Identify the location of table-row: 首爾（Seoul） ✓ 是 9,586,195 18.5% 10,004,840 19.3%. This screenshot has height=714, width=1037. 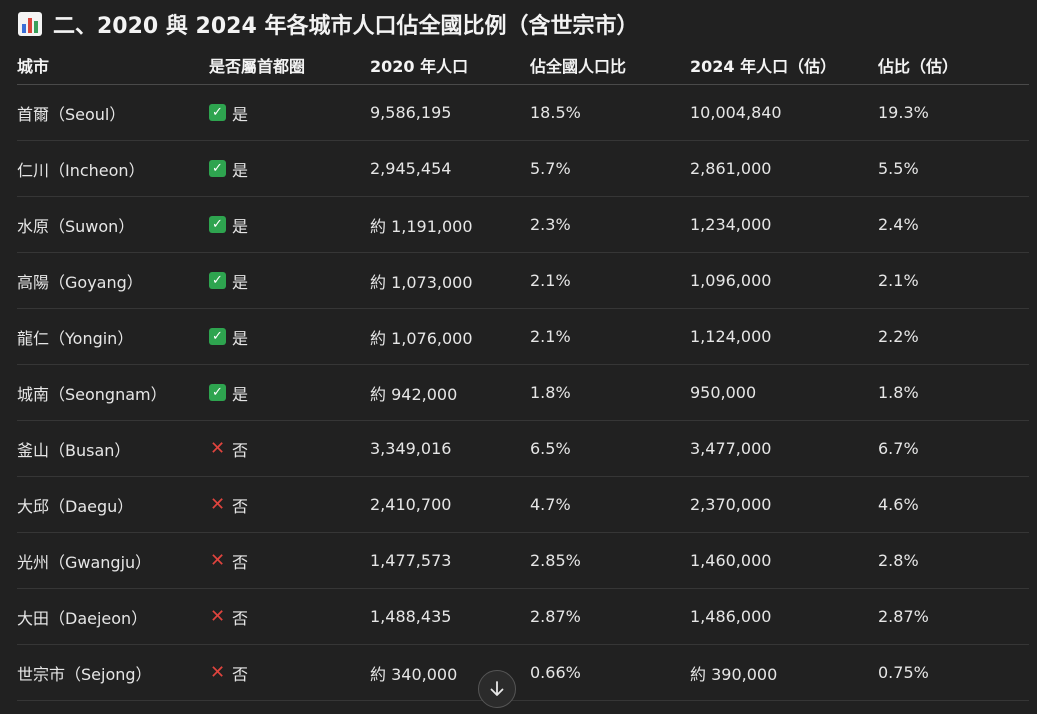
(523, 112).